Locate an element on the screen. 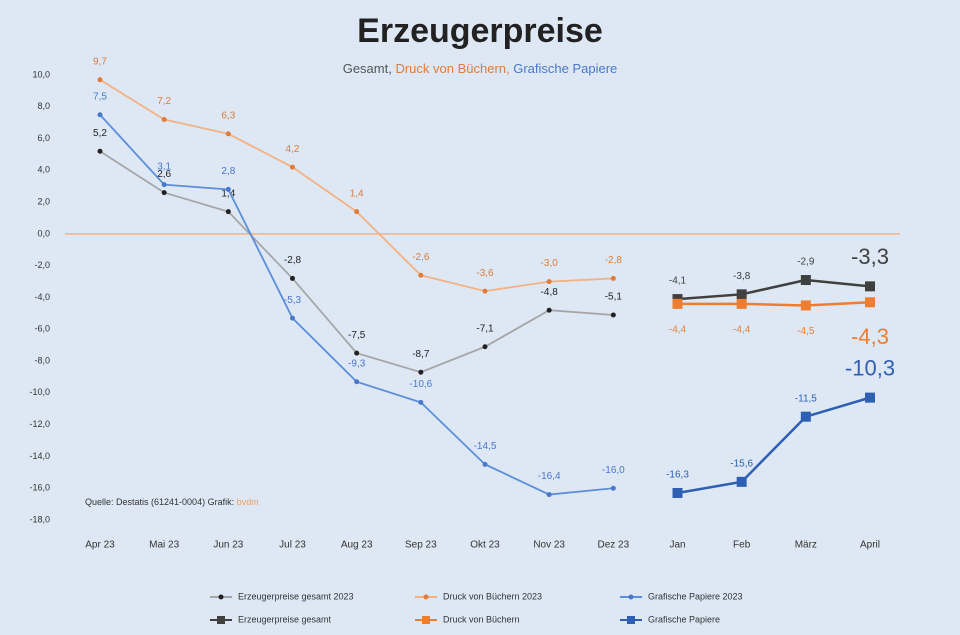  x-tick-label: Okt 23 is located at coordinates (485, 545).